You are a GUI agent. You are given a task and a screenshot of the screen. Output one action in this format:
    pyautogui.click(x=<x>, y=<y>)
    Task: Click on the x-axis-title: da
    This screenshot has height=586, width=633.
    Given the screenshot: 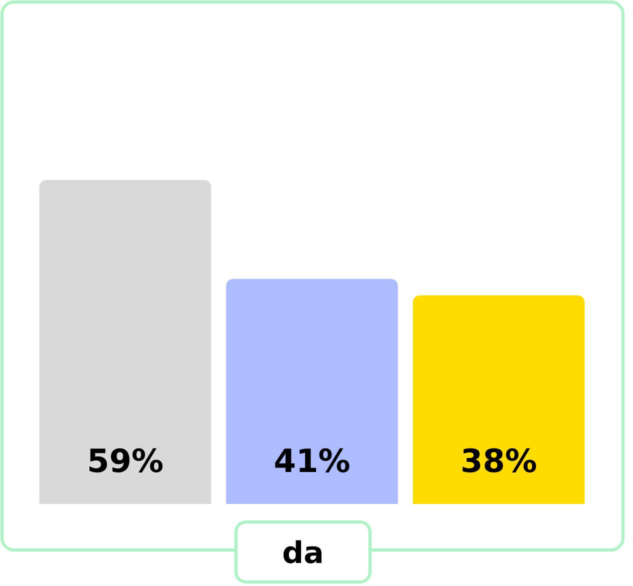 What is the action you would take?
    pyautogui.click(x=303, y=553)
    